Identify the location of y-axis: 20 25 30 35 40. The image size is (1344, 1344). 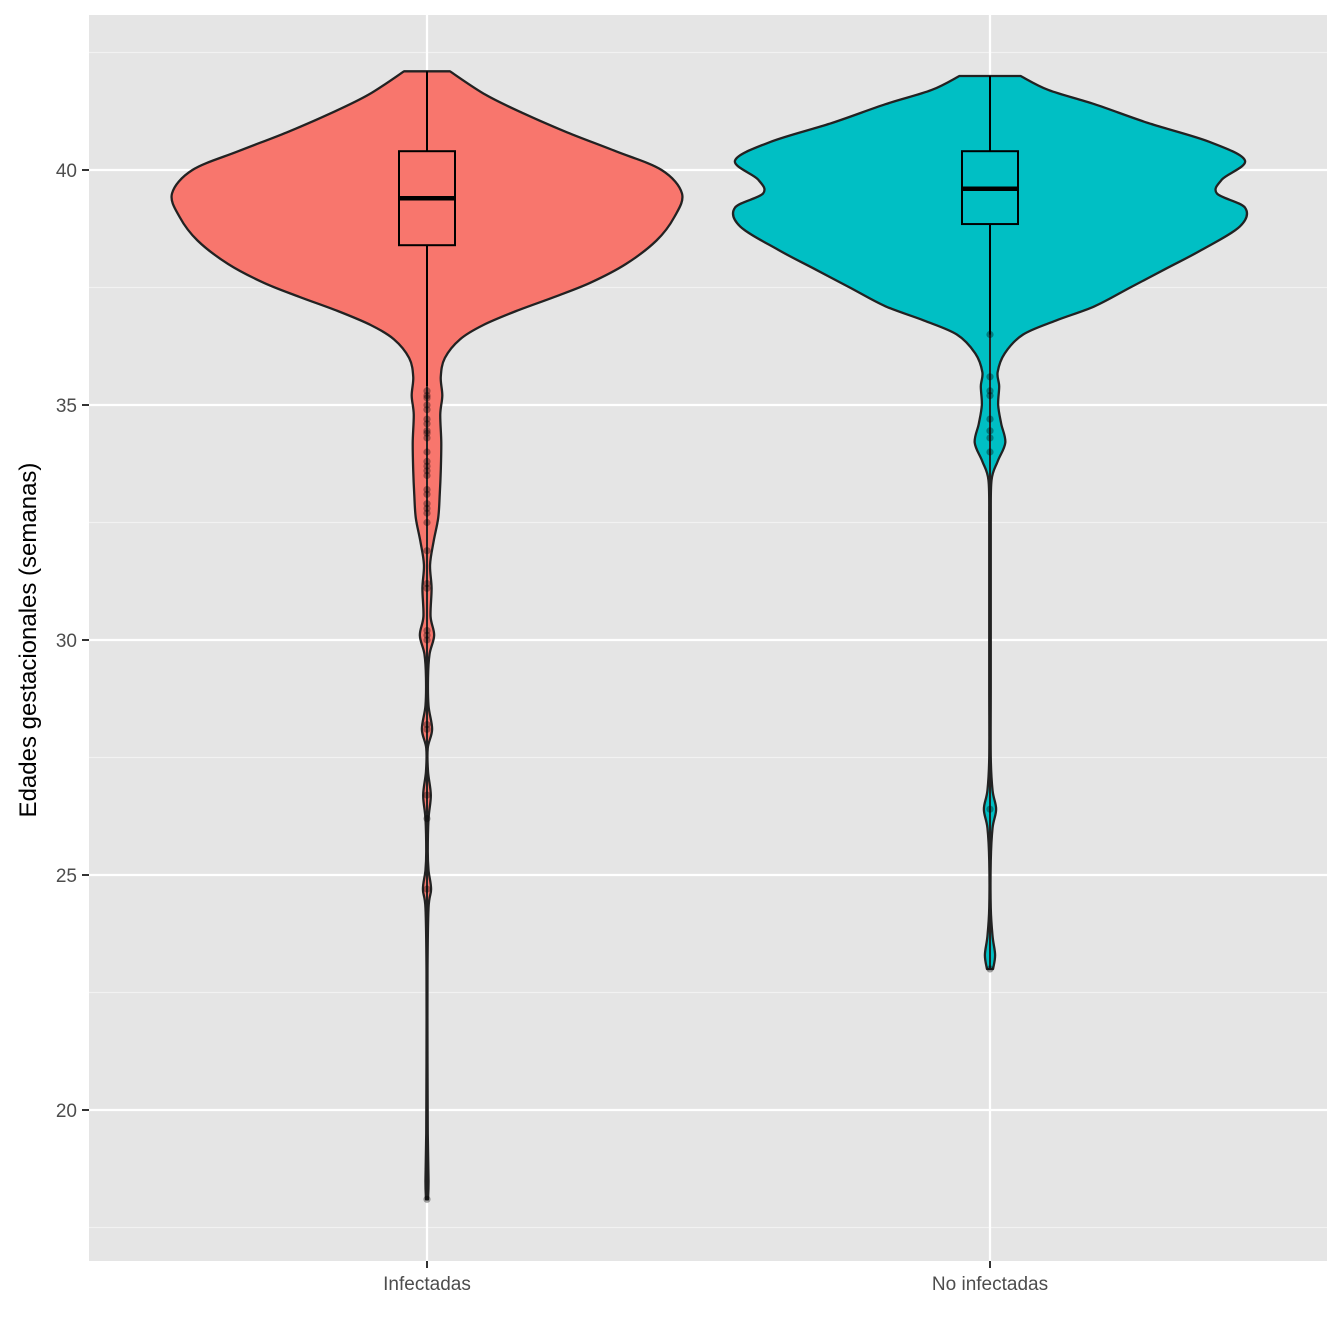
(72, 641).